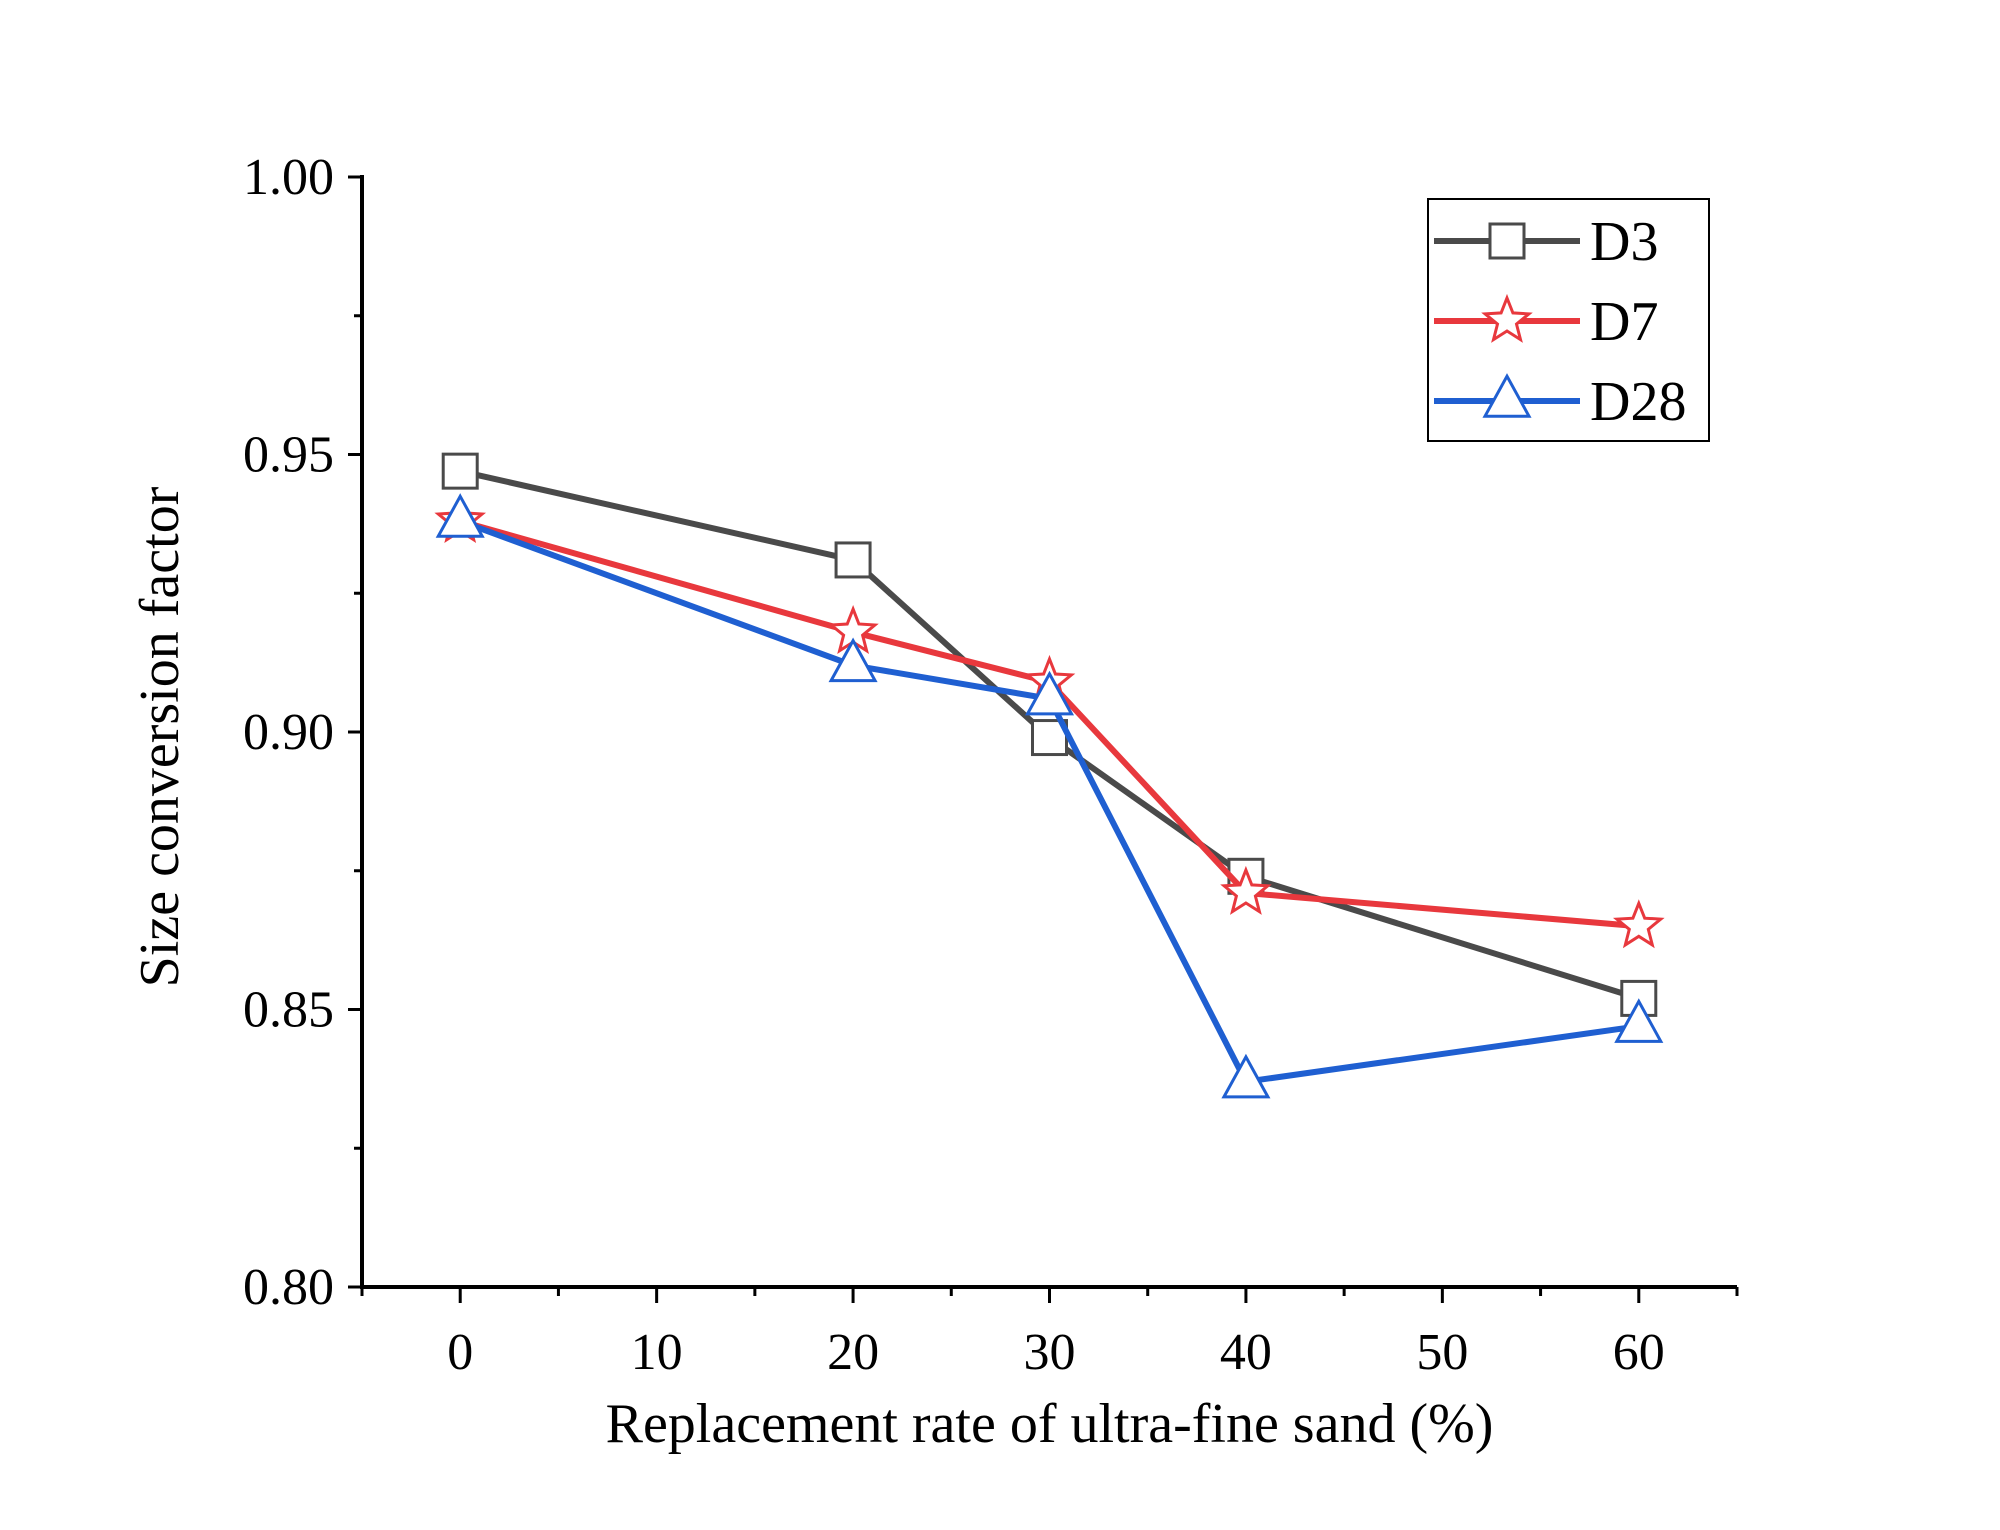 The width and height of the screenshot is (2000, 1530). I want to click on legend-item-d28: D28, so click(1560, 402).